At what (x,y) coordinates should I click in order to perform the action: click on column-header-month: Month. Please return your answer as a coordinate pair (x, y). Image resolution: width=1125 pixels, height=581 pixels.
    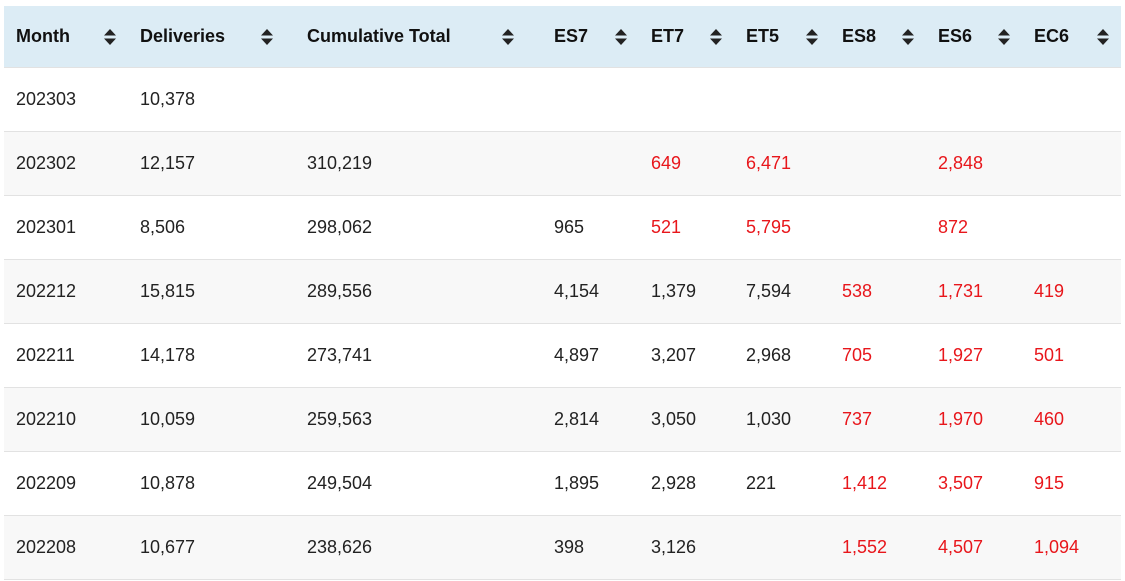
    Looking at the image, I should click on (66, 37).